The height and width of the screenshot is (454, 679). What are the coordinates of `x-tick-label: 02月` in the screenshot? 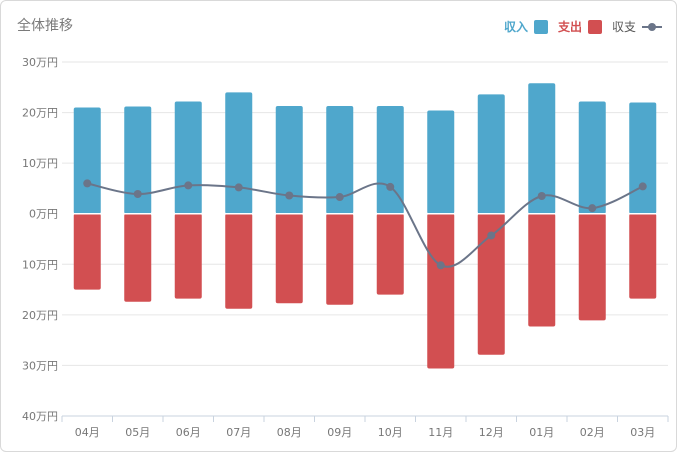 It's located at (592, 432).